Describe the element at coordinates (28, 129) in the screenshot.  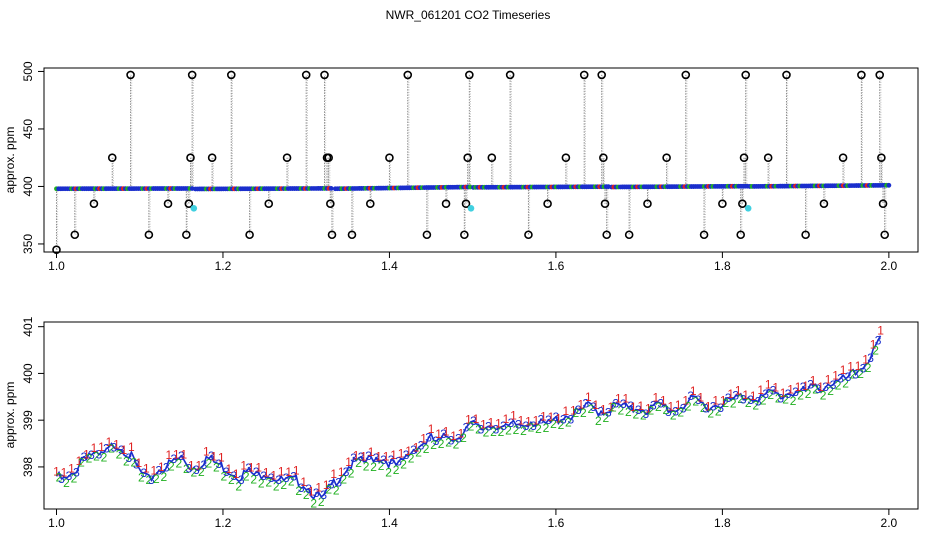
I see `y-tick-label: 450` at that location.